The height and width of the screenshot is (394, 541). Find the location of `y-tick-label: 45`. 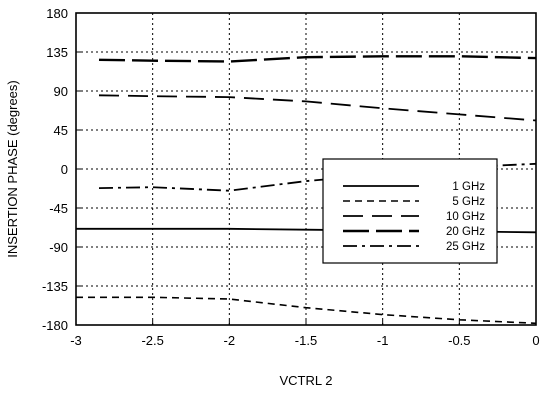

y-tick-label: 45 is located at coordinates (61, 130).